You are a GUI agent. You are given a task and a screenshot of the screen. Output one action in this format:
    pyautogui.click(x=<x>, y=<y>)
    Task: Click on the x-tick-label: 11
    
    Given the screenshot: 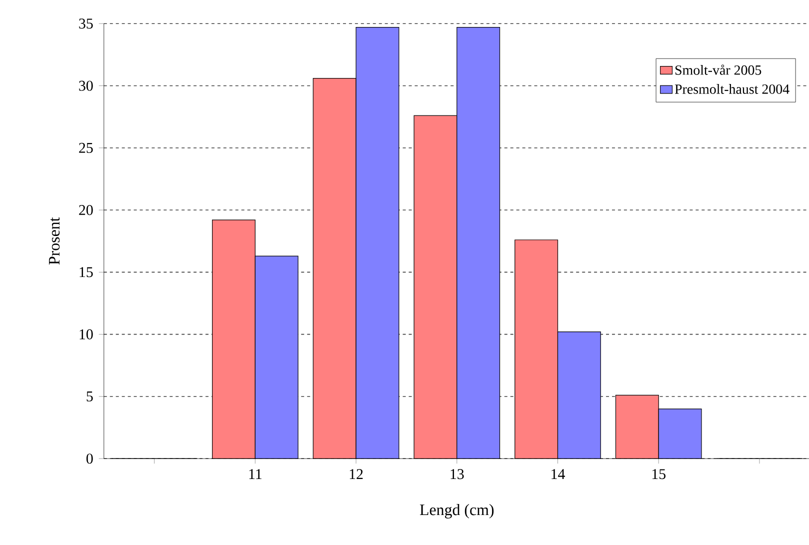 What is the action you would take?
    pyautogui.click(x=255, y=474)
    